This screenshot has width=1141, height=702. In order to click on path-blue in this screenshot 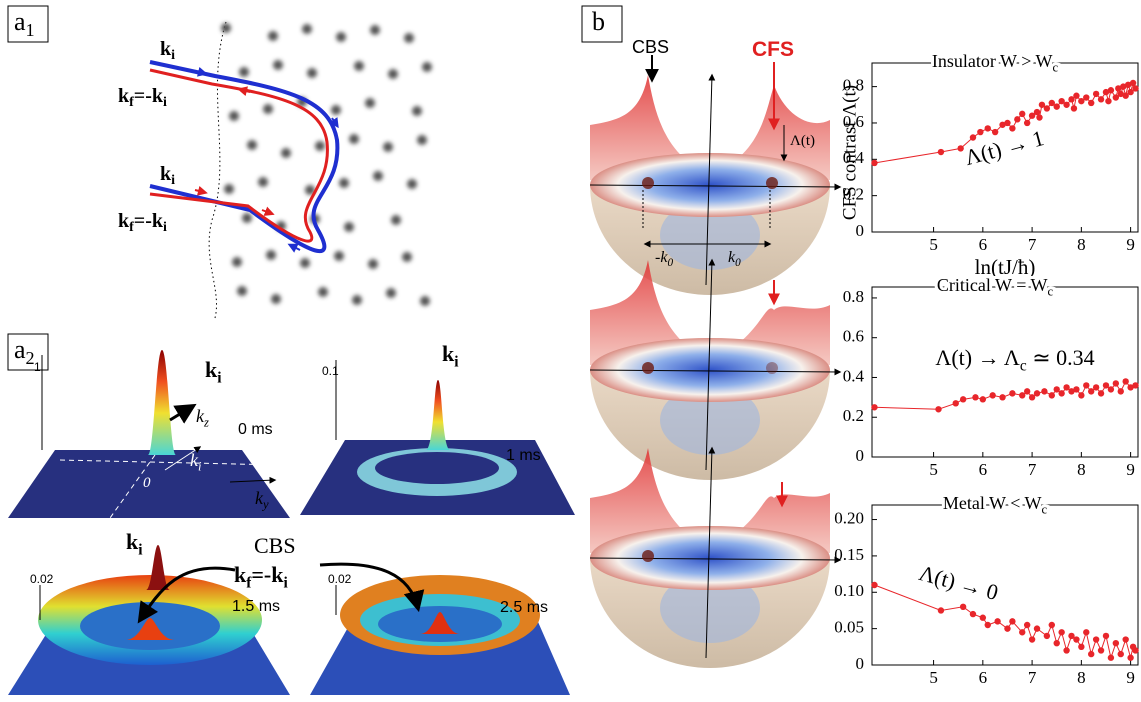, I will do `click(244, 157)`.